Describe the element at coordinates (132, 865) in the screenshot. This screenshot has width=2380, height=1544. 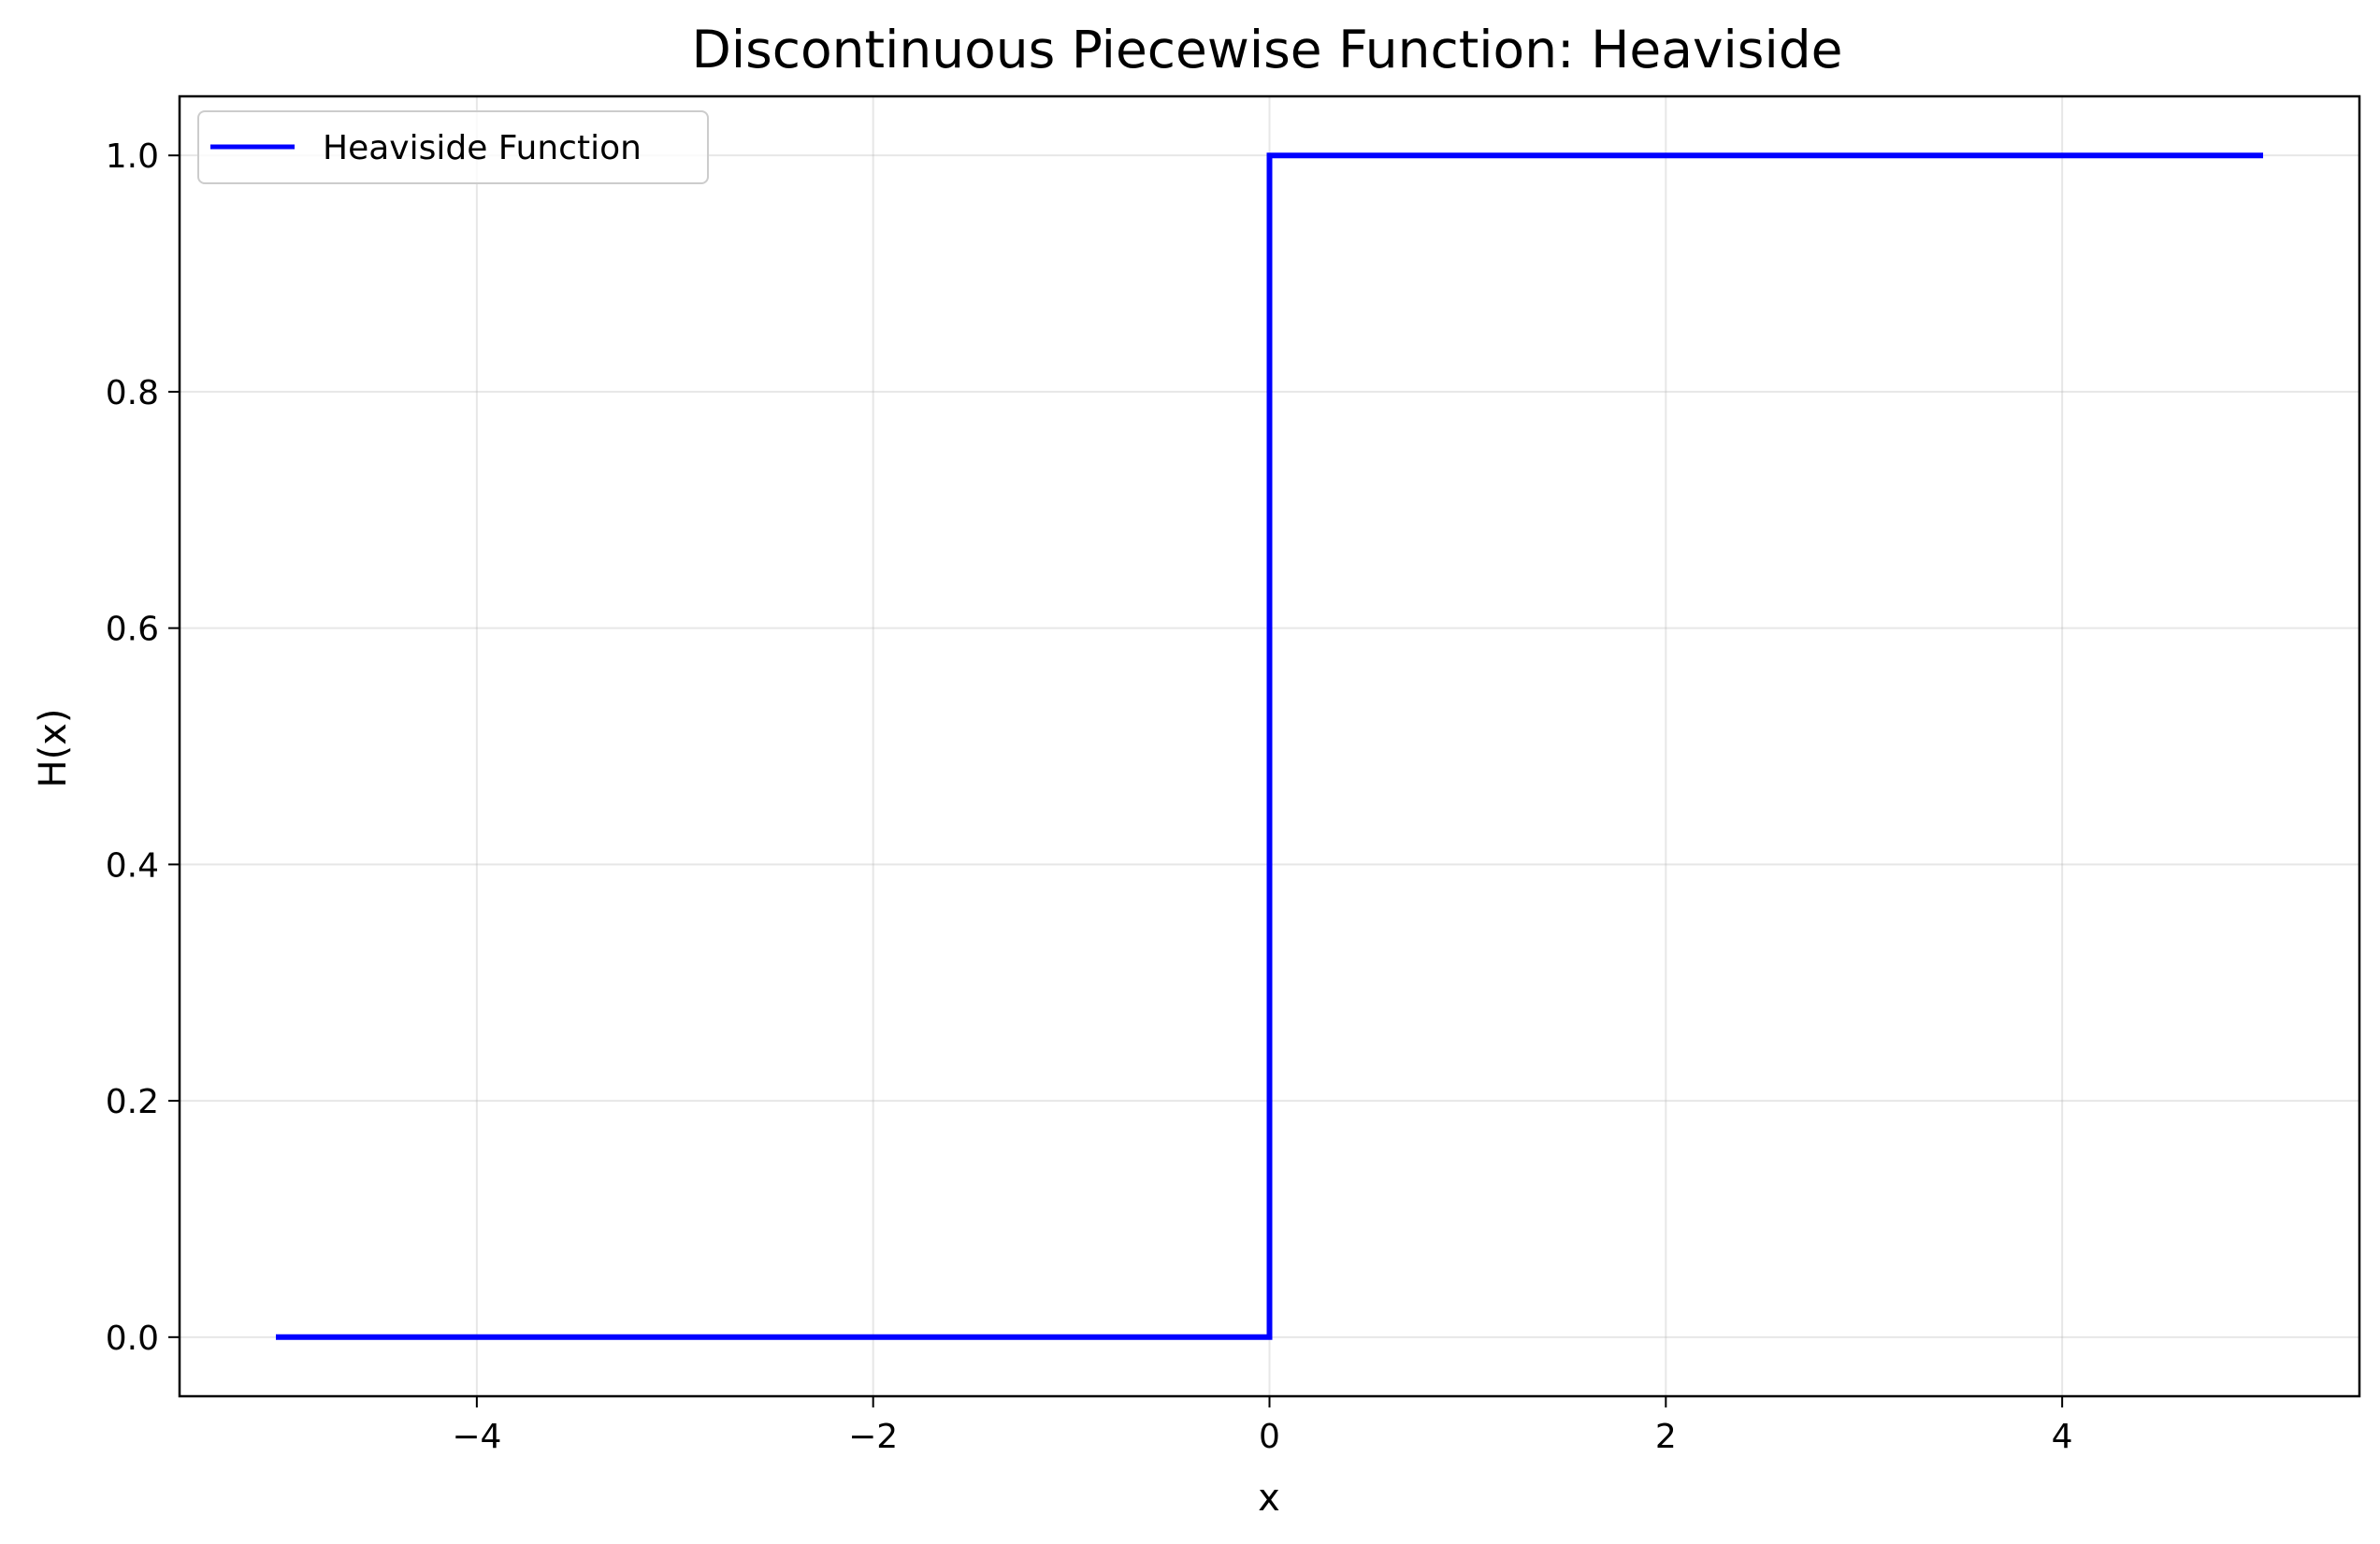
I see `y-tick-label: 0.4` at that location.